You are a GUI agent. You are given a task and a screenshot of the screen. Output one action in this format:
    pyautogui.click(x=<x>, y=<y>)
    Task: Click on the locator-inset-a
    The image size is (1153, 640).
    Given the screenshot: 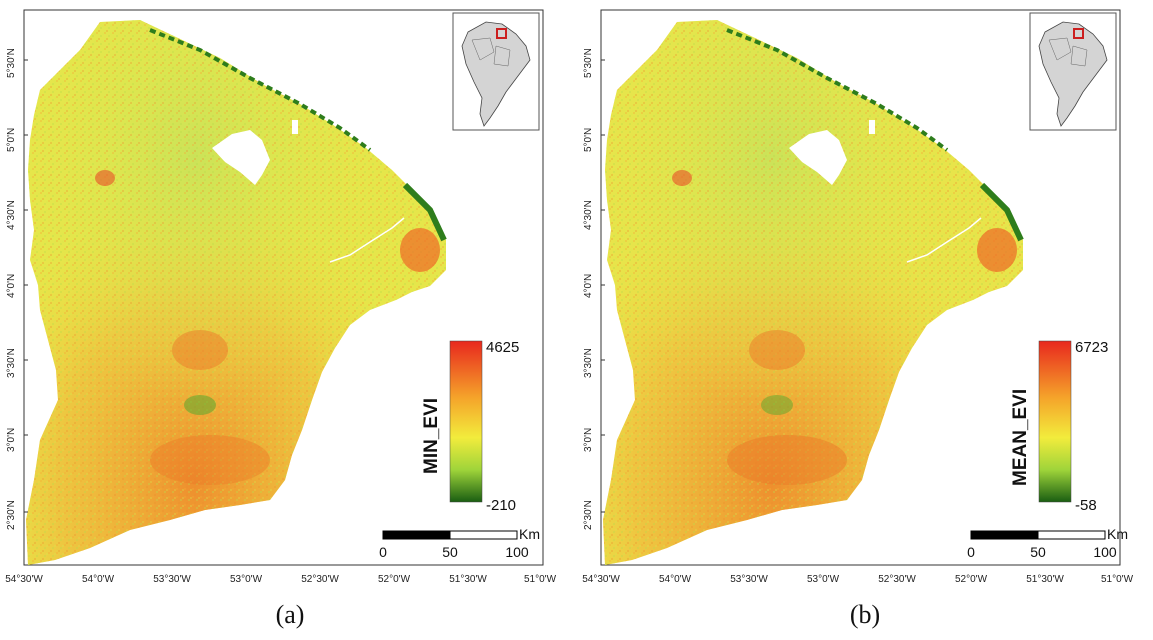 What is the action you would take?
    pyautogui.click(x=496, y=71)
    